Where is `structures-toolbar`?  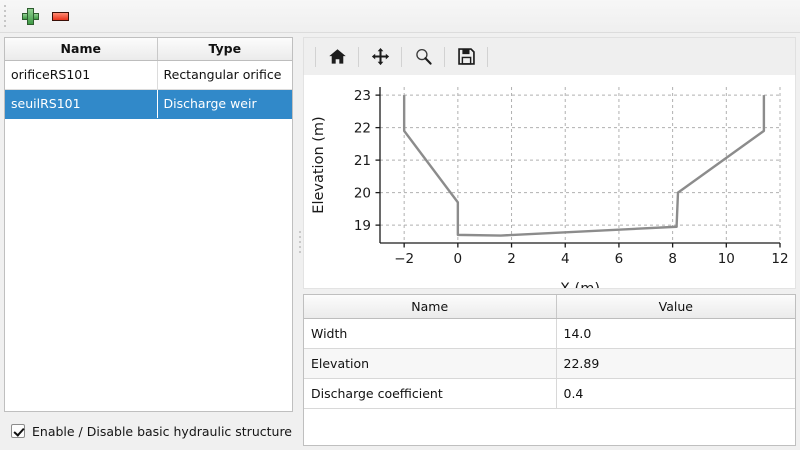
structures-toolbar is located at coordinates (400, 16).